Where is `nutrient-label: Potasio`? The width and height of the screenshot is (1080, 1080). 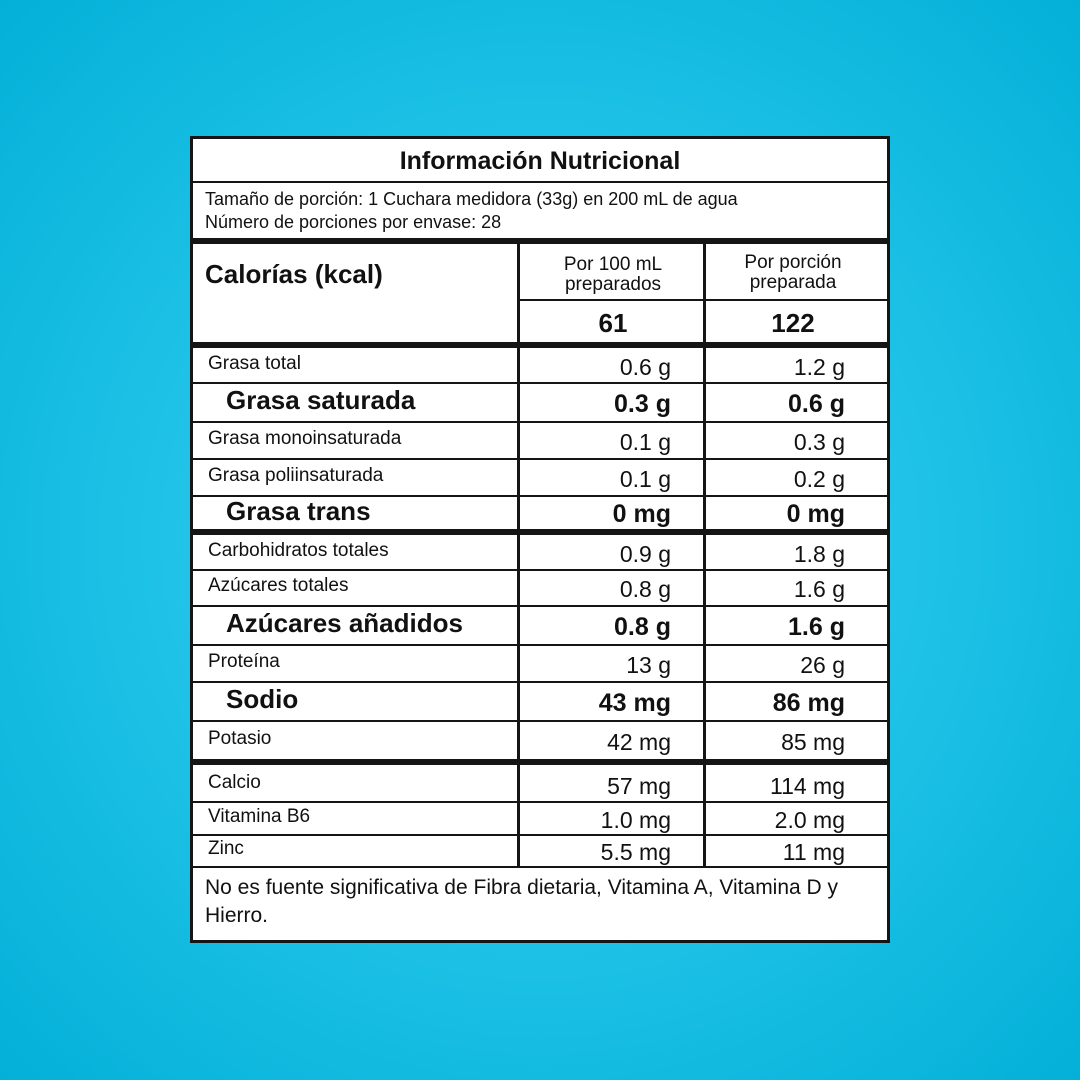
nutrient-label: Potasio is located at coordinates (240, 738).